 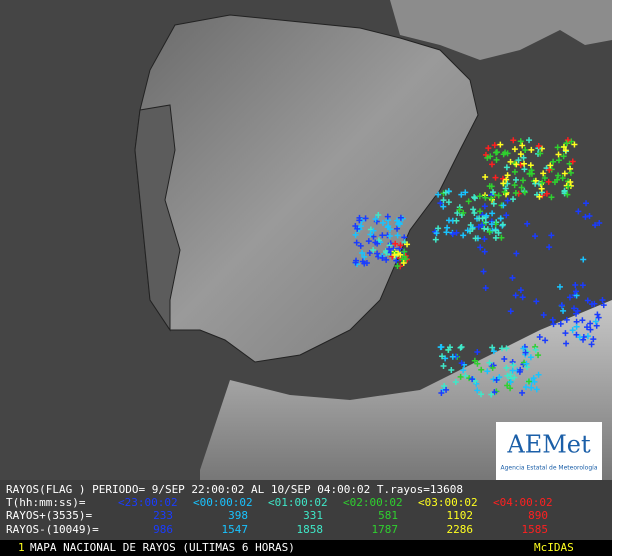 What do you see at coordinates (163, 515) in the screenshot?
I see `positive-count: 233` at bounding box center [163, 515].